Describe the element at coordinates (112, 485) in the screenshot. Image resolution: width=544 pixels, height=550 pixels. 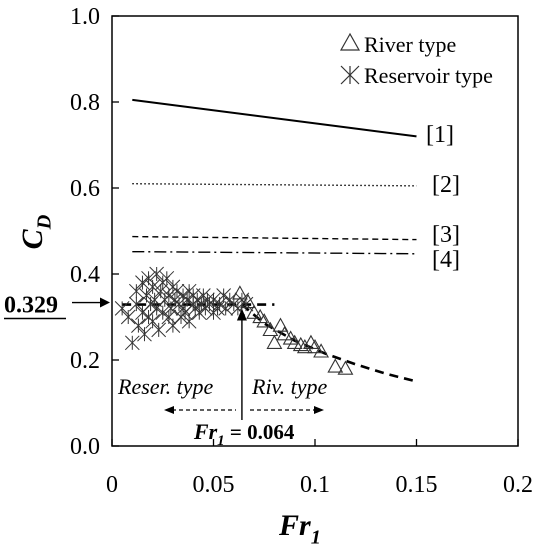
I see `x-tick-label: 0` at that location.